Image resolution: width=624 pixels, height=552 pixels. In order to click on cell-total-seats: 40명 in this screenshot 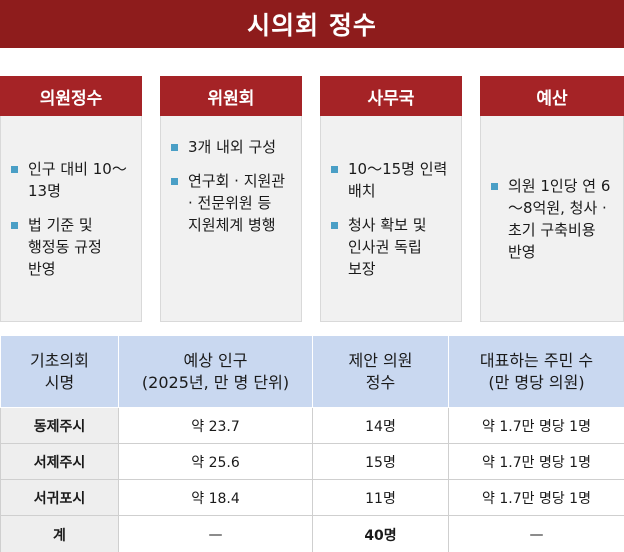, I will do `click(380, 533)`.